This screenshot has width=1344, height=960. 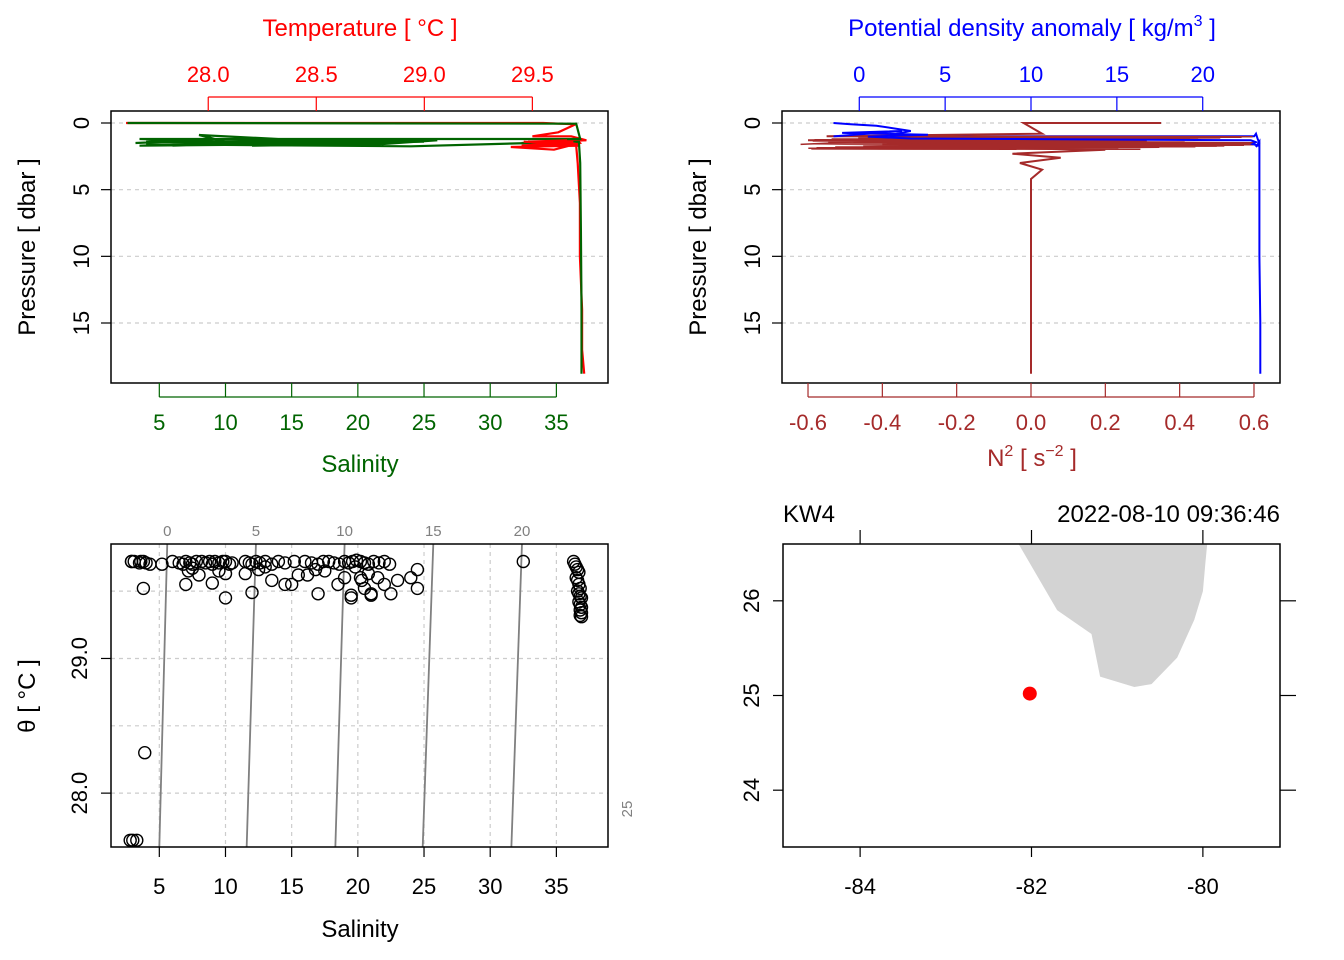 What do you see at coordinates (27, 696) in the screenshot?
I see `p3-left-axis-title: θ [ °C ]` at bounding box center [27, 696].